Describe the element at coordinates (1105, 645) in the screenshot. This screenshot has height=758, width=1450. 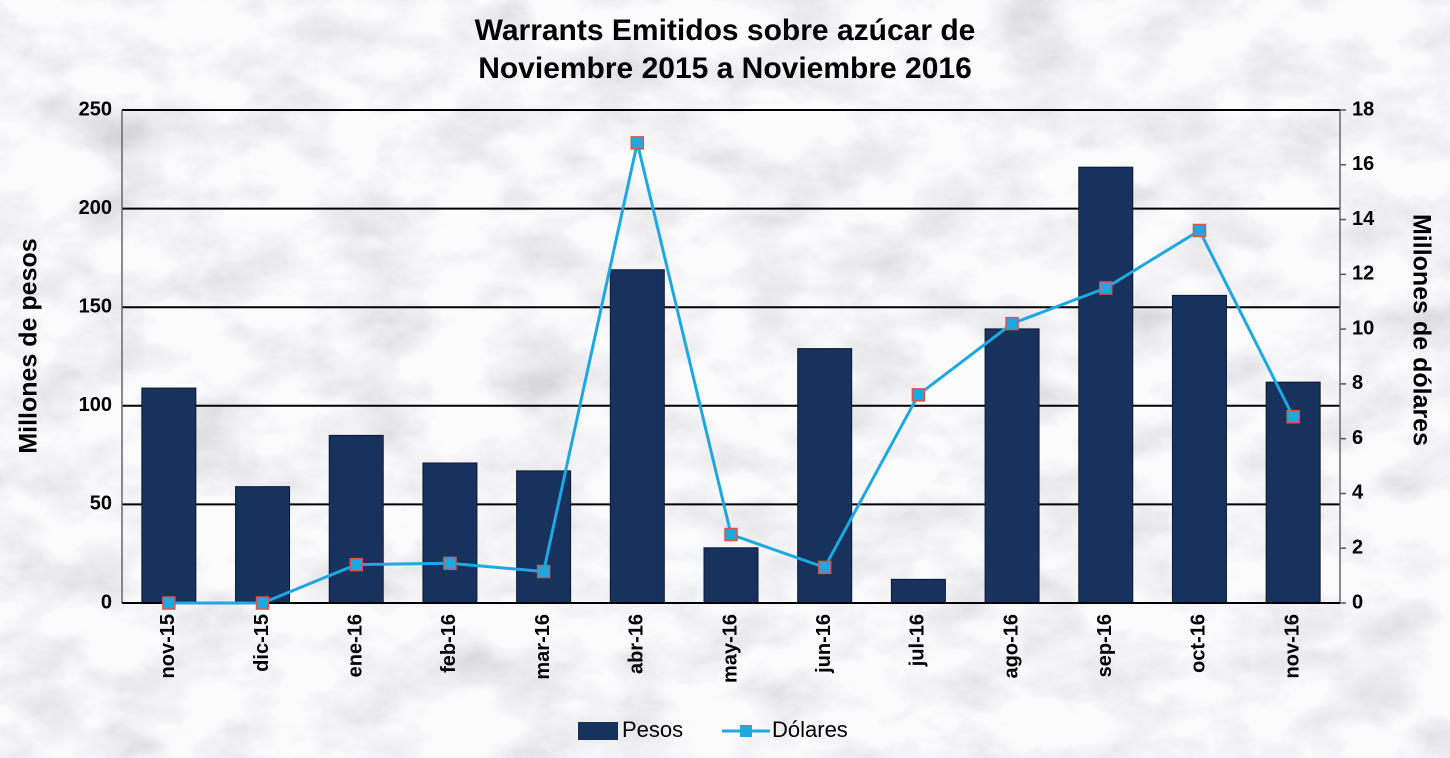
I see `x-tick-label: sep-16` at that location.